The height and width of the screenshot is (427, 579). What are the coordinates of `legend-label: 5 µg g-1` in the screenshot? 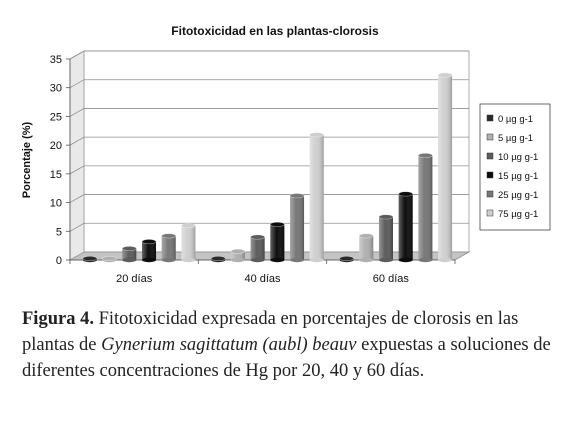 It's located at (515, 138).